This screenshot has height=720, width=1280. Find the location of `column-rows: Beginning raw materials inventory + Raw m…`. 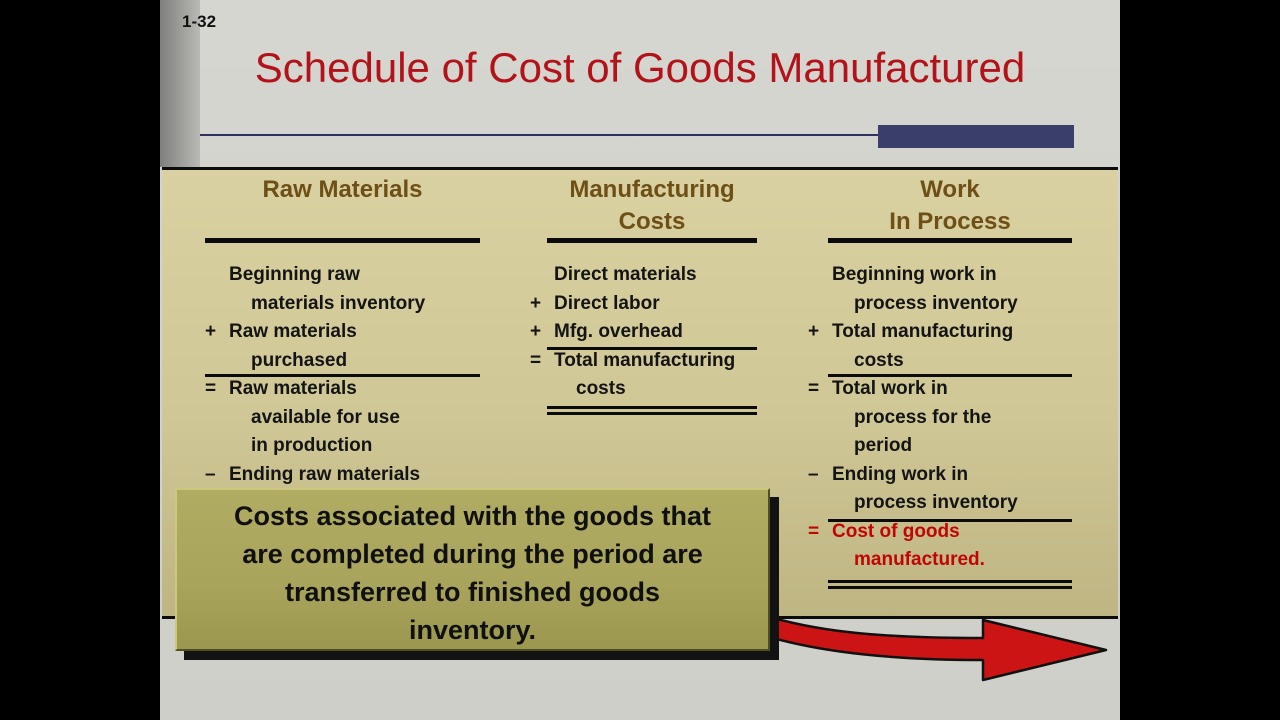

column-rows: Beginning raw materials inventory + Raw m… is located at coordinates (342, 377).